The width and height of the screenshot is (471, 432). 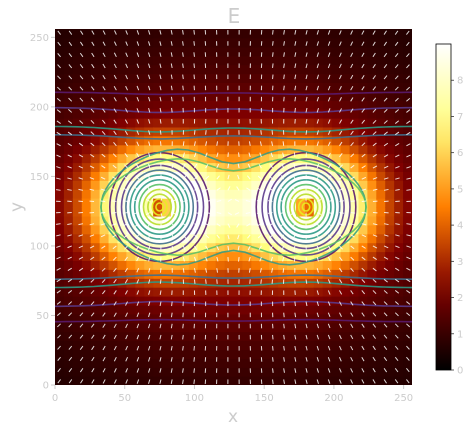 What do you see at coordinates (460, 371) in the screenshot?
I see `colorbar-tick-label: 0` at bounding box center [460, 371].